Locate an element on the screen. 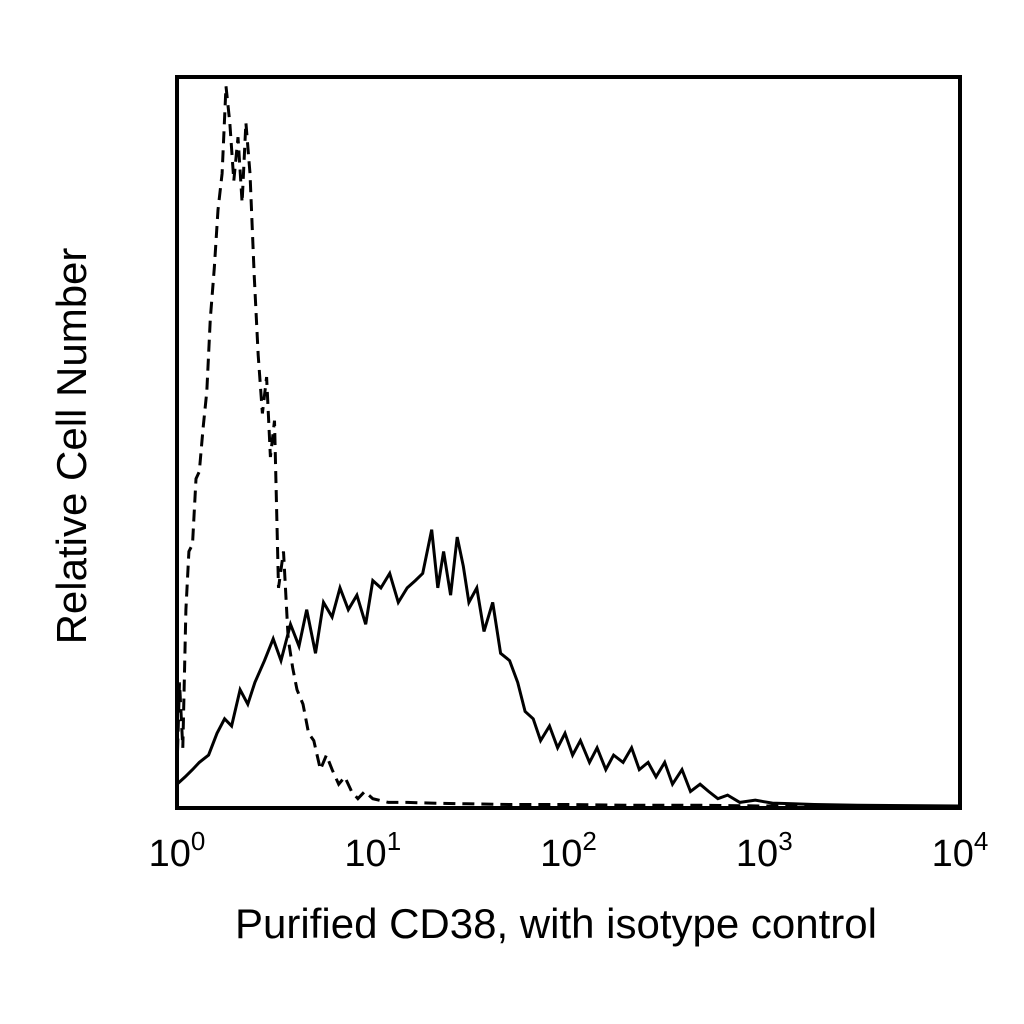 The image size is (1024, 1024). x-tick-label: 10³ is located at coordinates (764, 850).